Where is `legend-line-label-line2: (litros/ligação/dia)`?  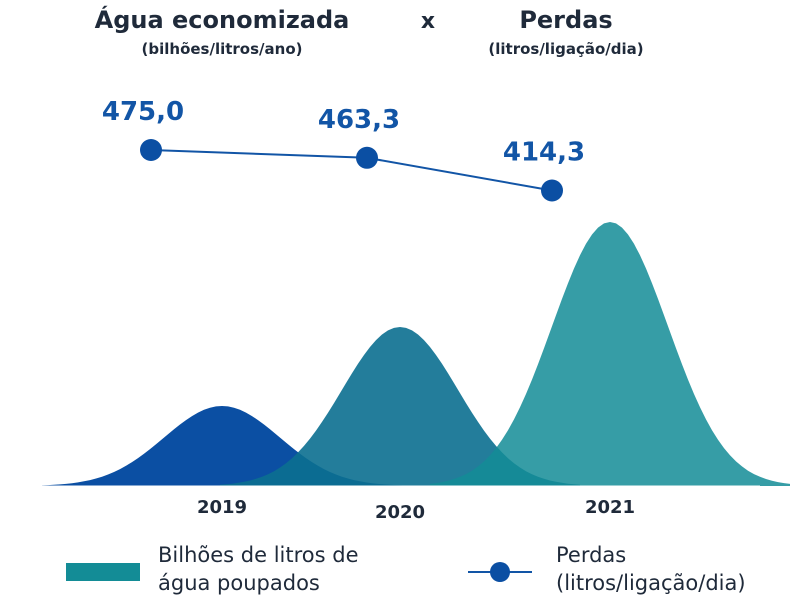
legend-line-label-line2: (litros/ligação/dia) is located at coordinates (651, 583).